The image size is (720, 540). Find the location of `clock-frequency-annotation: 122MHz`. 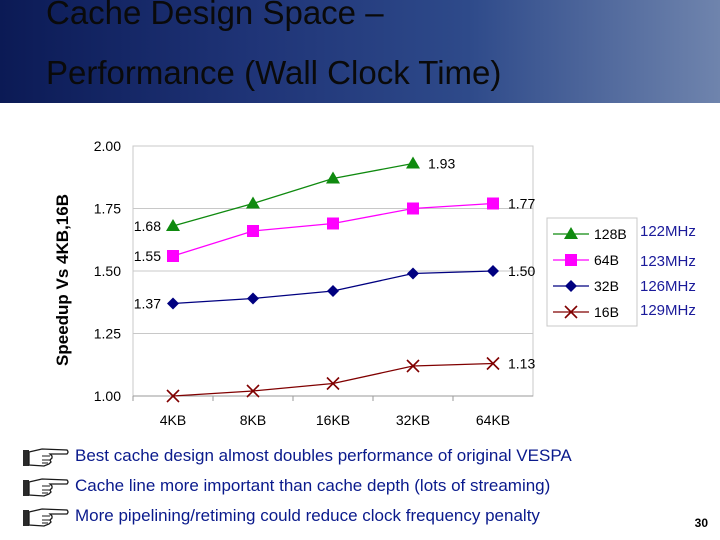

clock-frequency-annotation: 122MHz is located at coordinates (668, 231).